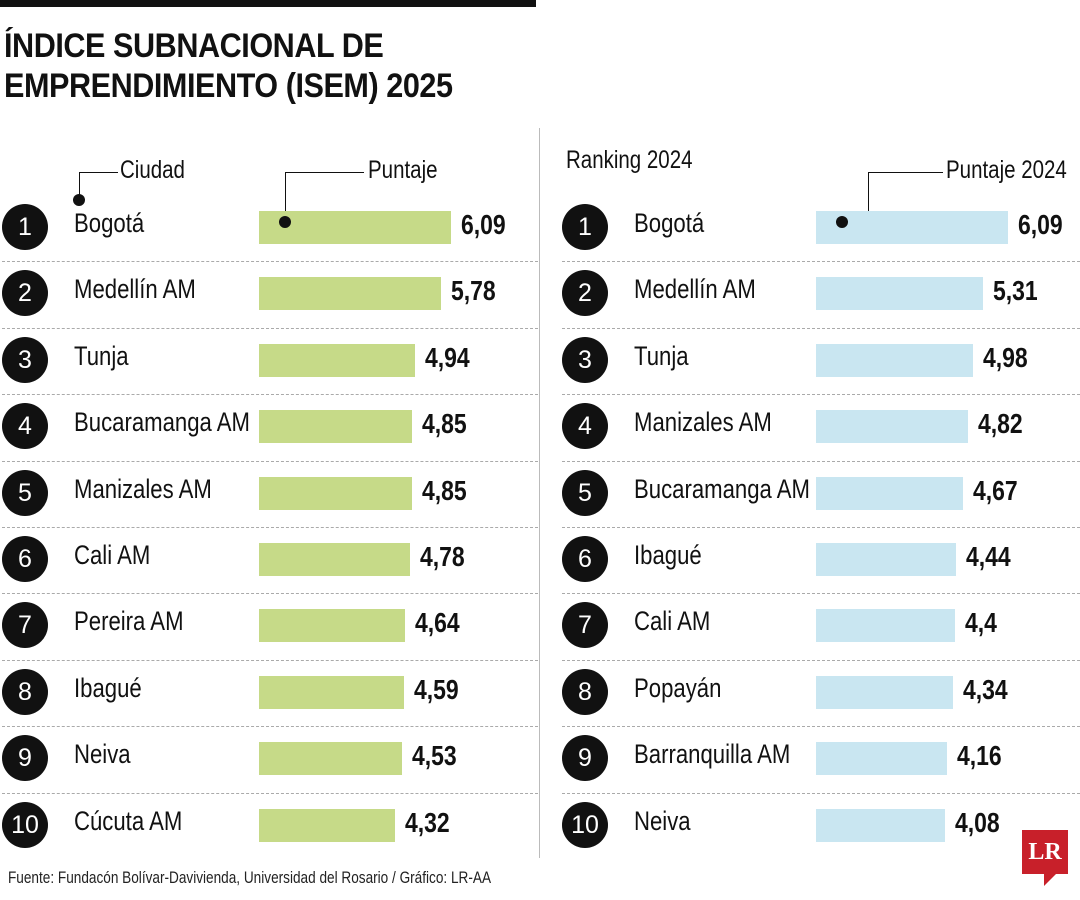  What do you see at coordinates (821, 360) in the screenshot?
I see `bar-row: 3 Tunja 4,98` at bounding box center [821, 360].